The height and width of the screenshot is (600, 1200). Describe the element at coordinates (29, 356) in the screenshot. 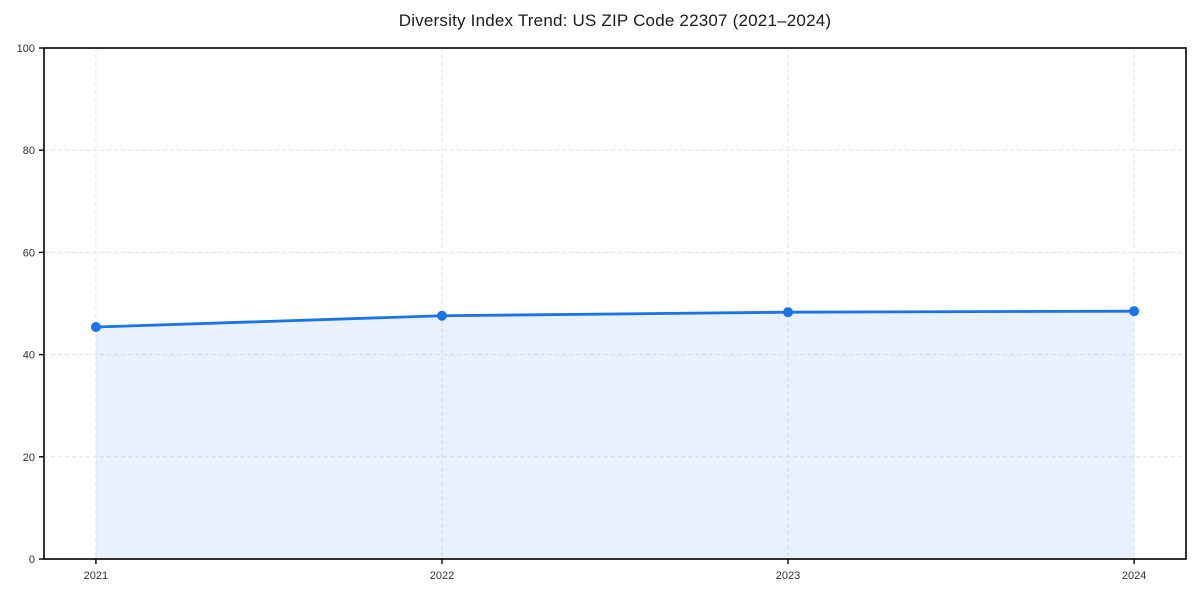

I see `y-axis-tick-label: 40` at that location.